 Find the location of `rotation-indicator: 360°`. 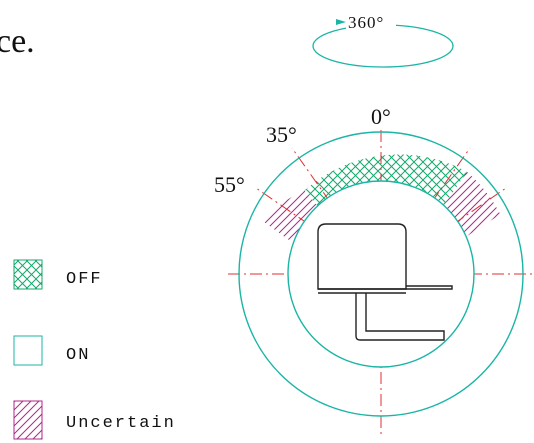

rotation-indicator: 360° is located at coordinates (383, 40).